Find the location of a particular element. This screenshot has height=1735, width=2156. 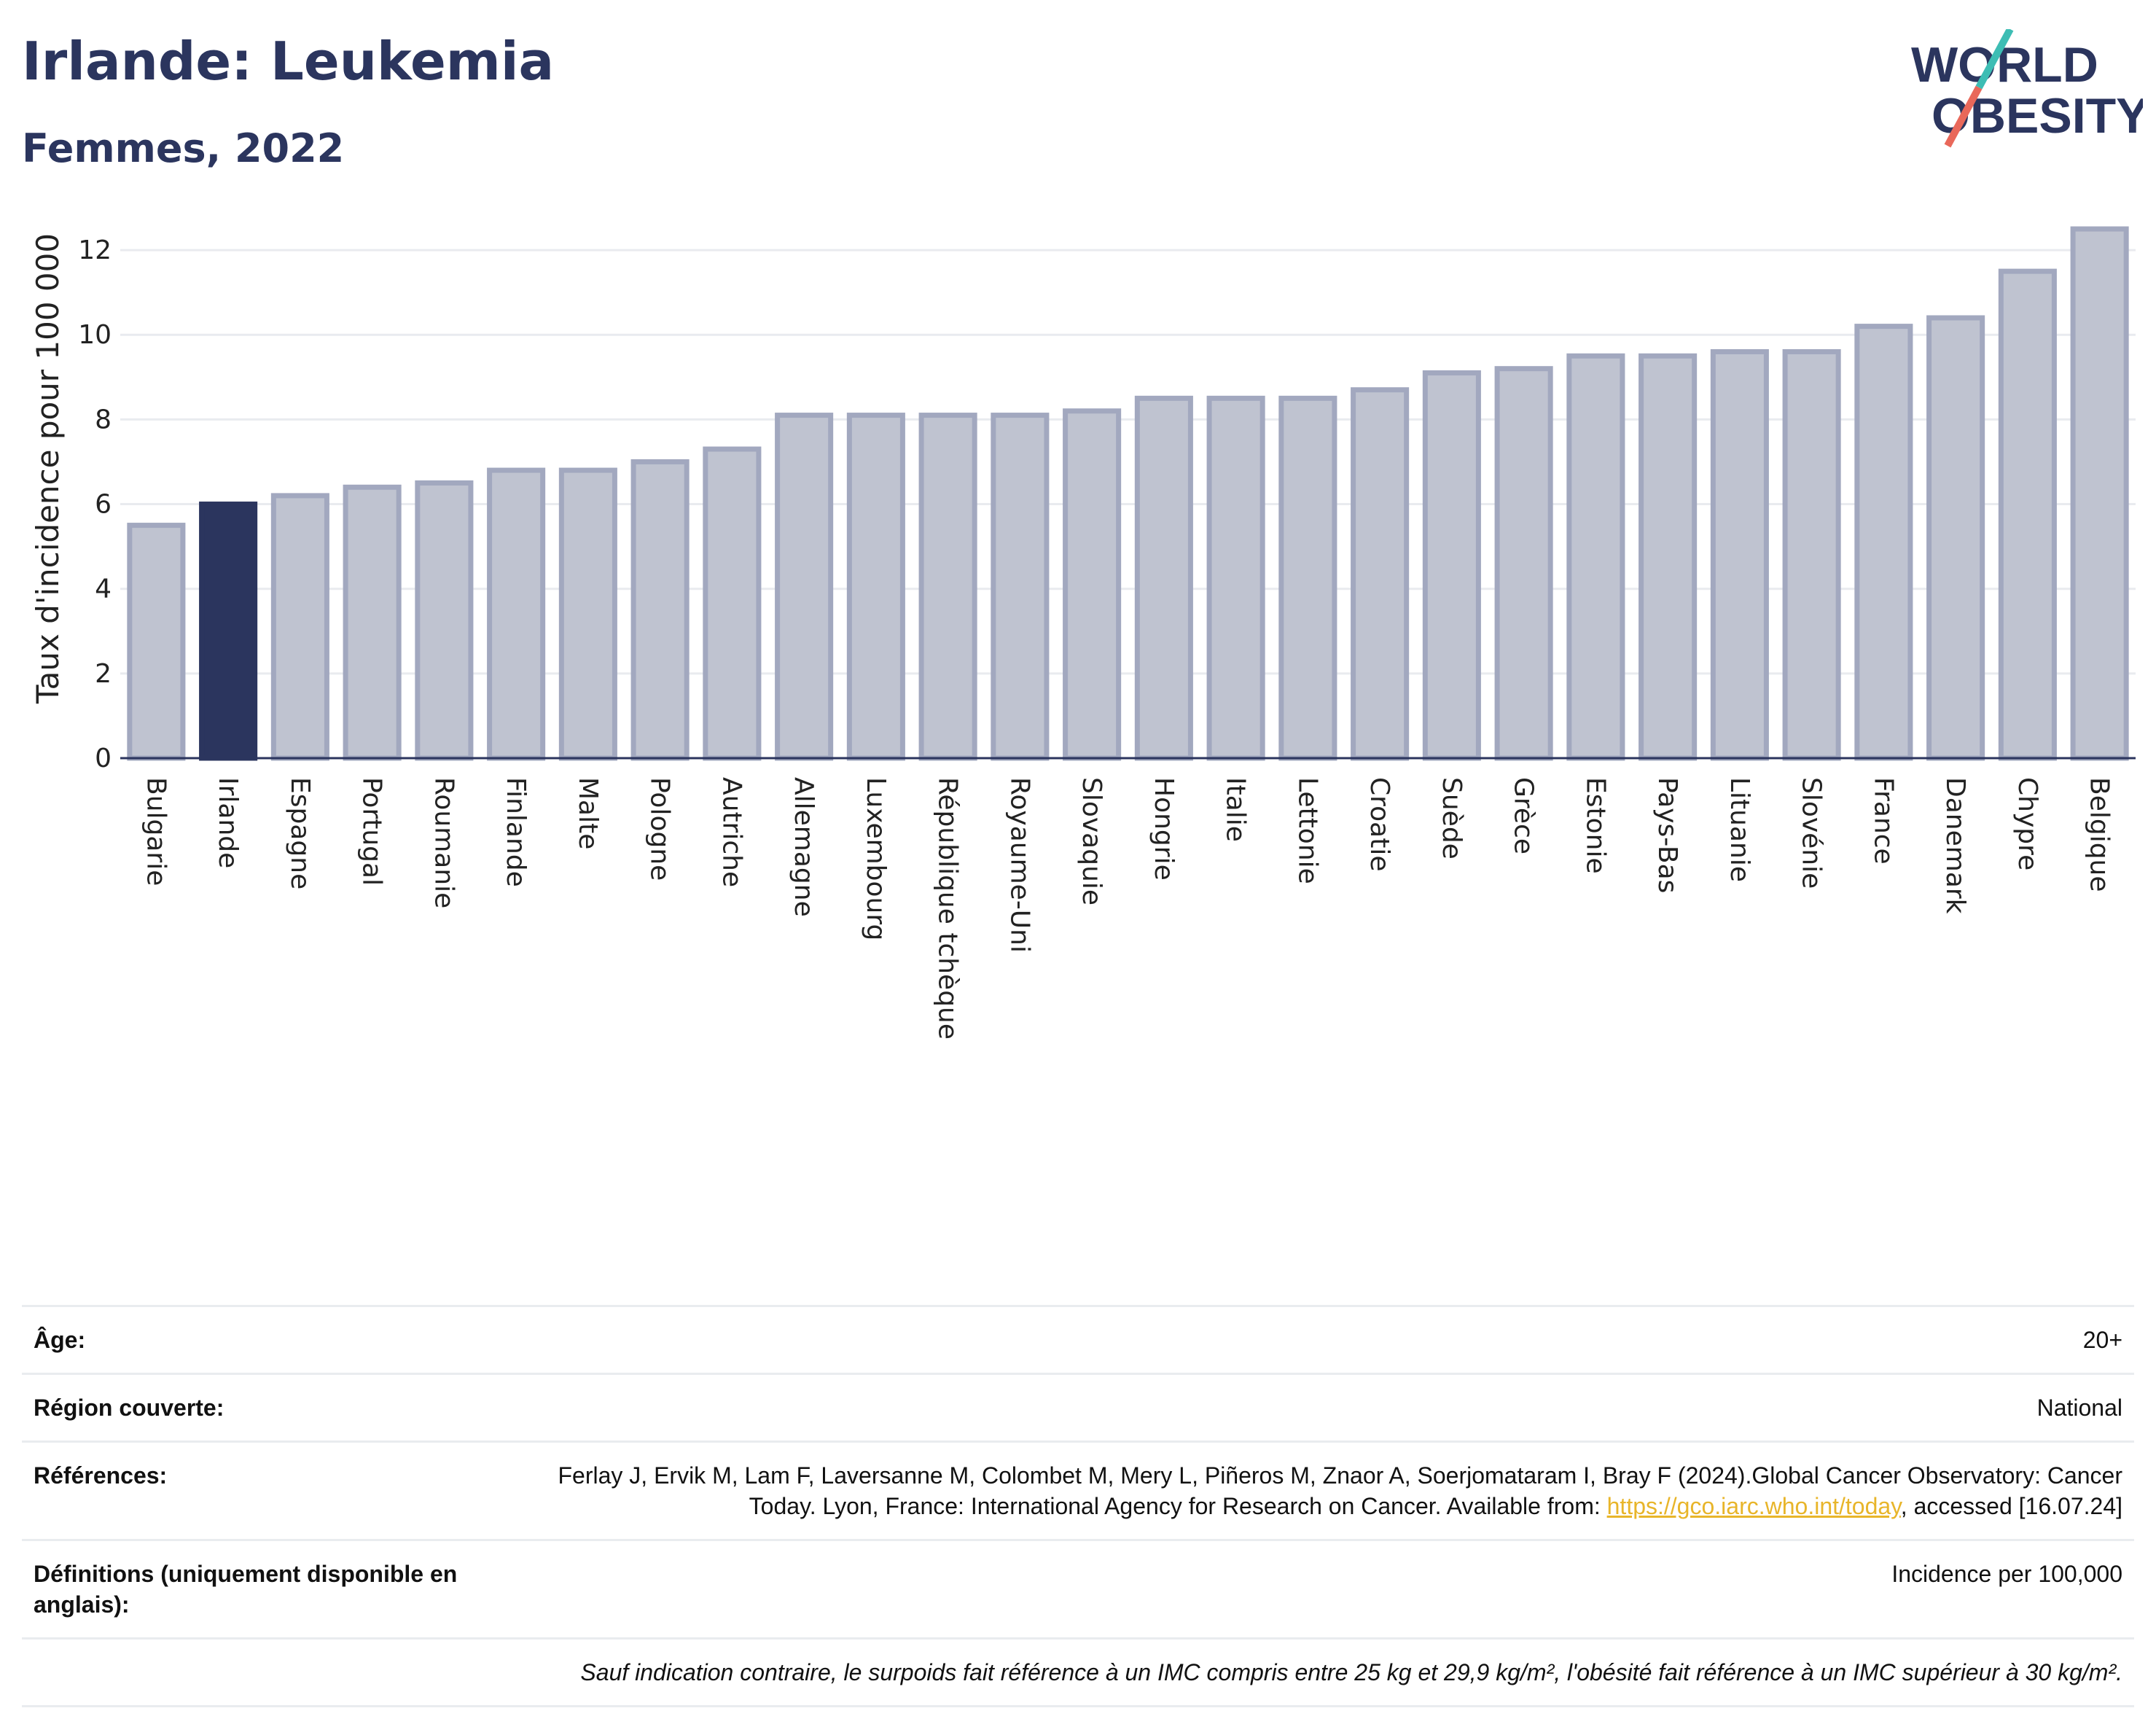

region-label: Région couverte: is located at coordinates (129, 1408).